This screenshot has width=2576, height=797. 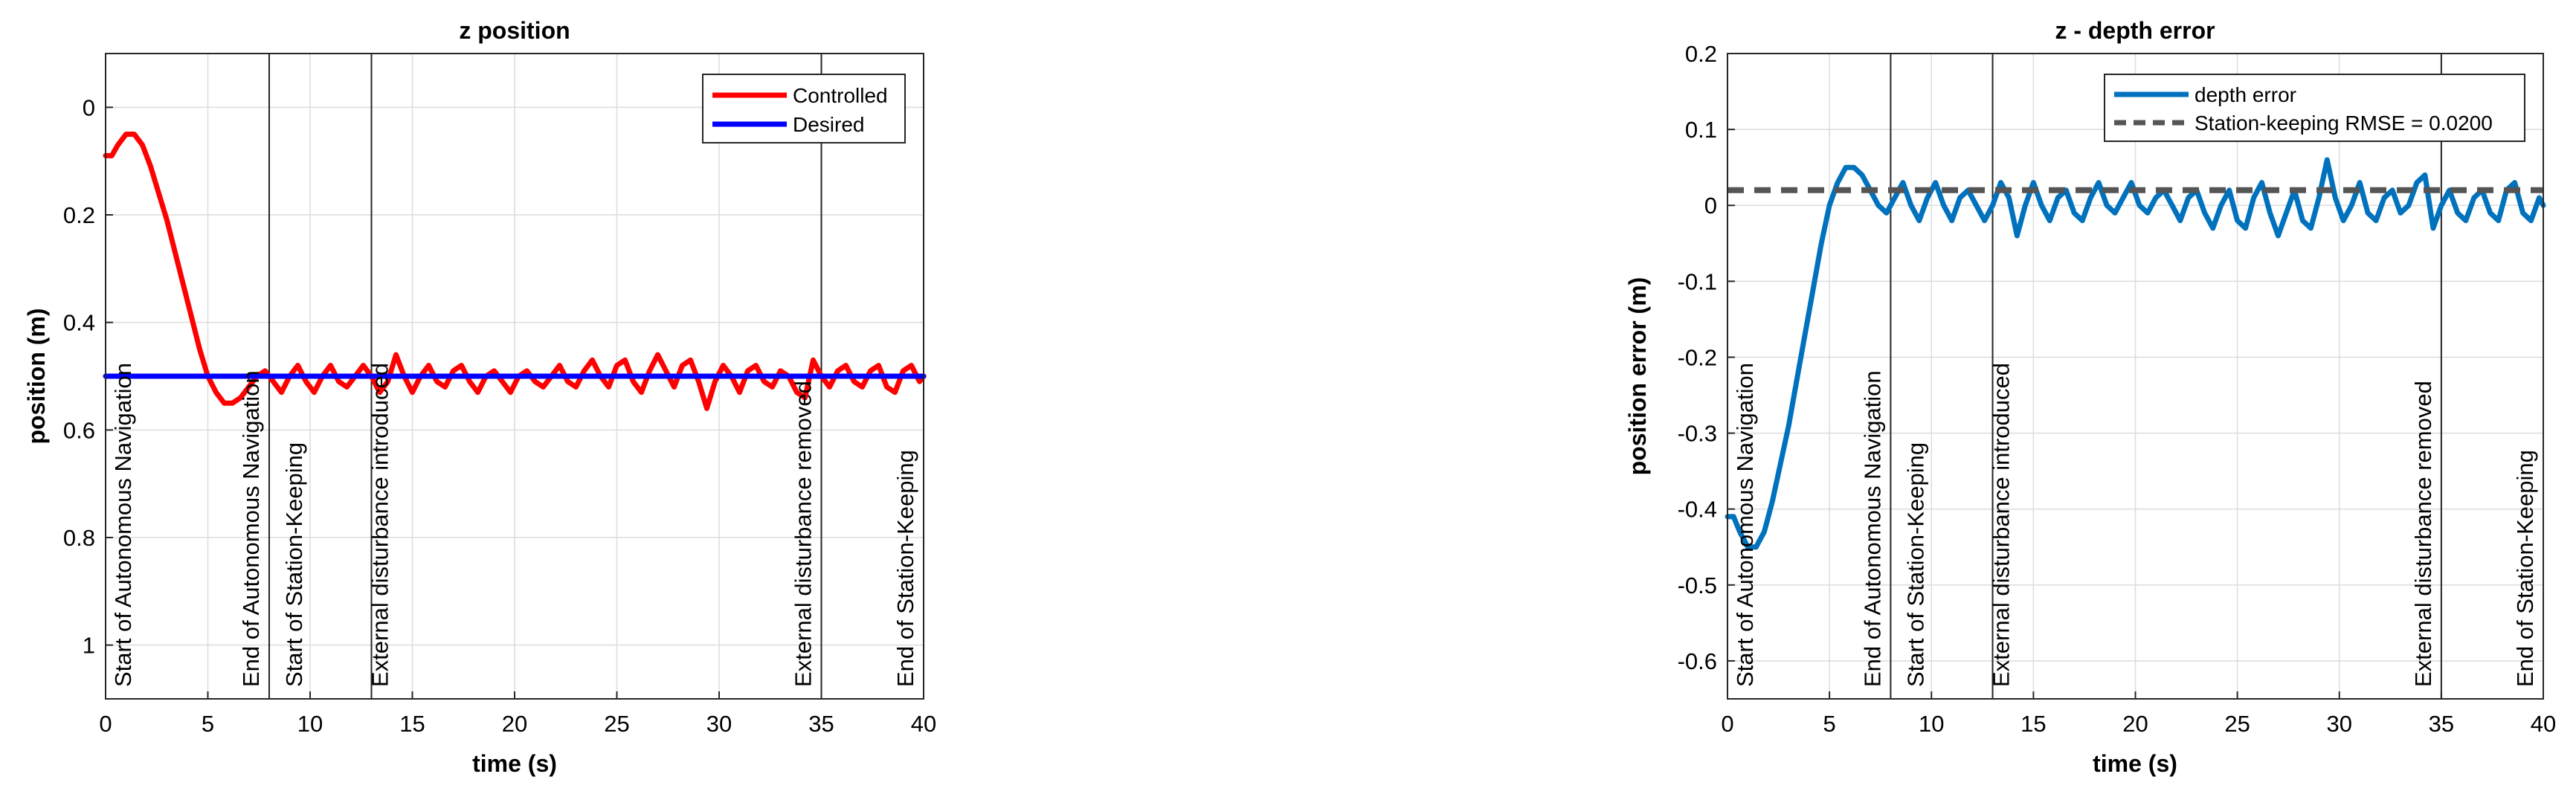 What do you see at coordinates (79, 538) in the screenshot?
I see `y-tick-label: 0.8` at bounding box center [79, 538].